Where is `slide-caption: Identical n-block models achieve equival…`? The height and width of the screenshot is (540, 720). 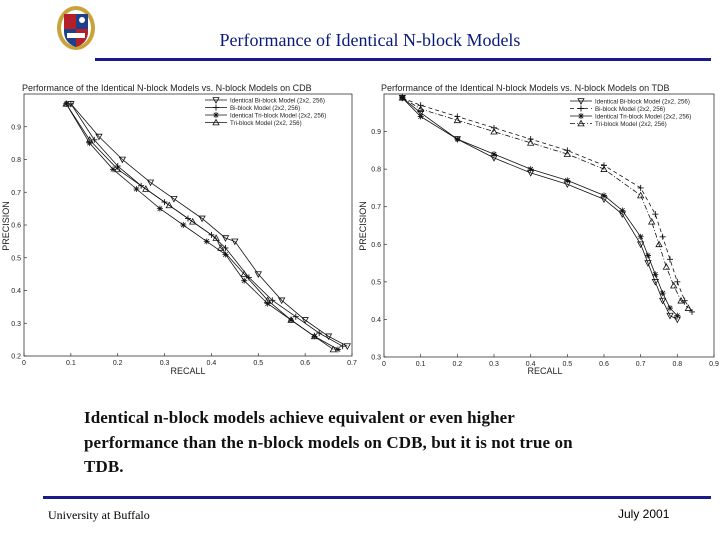
slide-caption: Identical n-block models achieve equival… is located at coordinates (328, 442).